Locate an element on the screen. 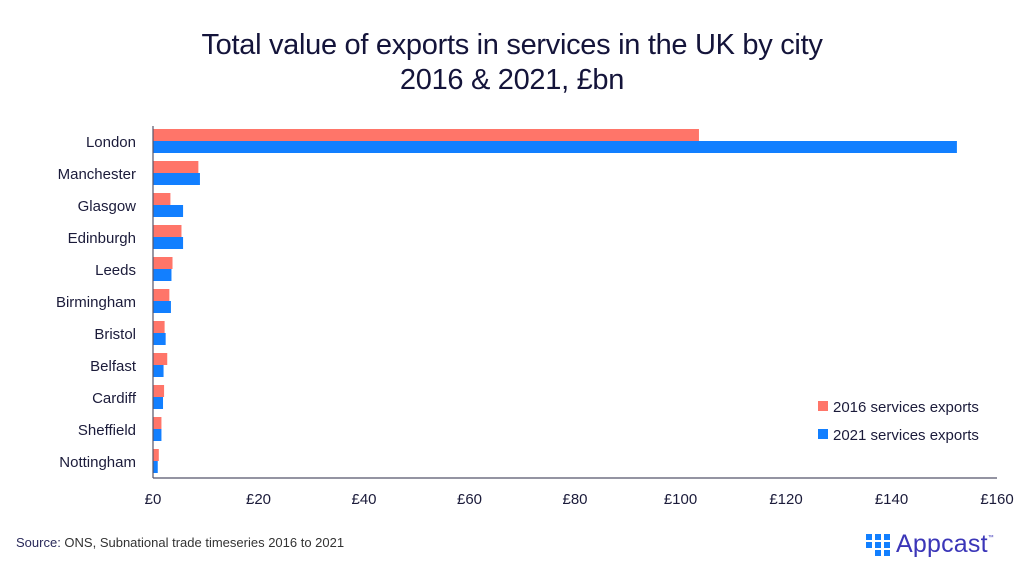 This screenshot has height=576, width=1024. bar-2021-sheffield is located at coordinates (157, 435).